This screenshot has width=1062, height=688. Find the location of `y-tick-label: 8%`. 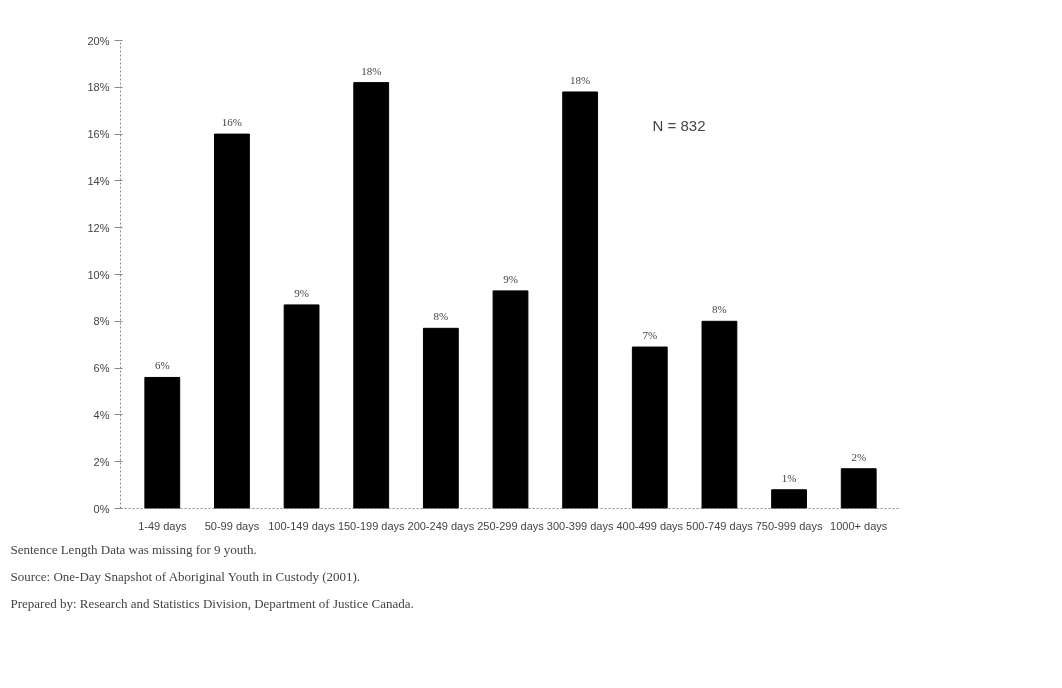

y-tick-label: 8% is located at coordinates (101, 321).